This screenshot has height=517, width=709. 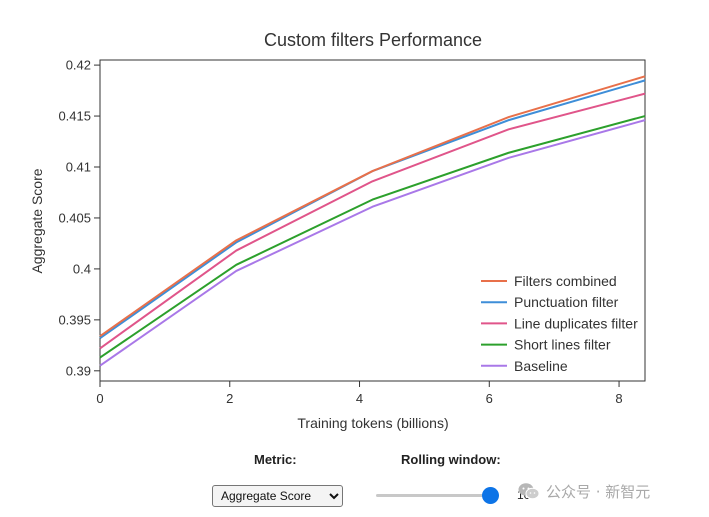 I want to click on legend-label: Filters combined, so click(x=565, y=281).